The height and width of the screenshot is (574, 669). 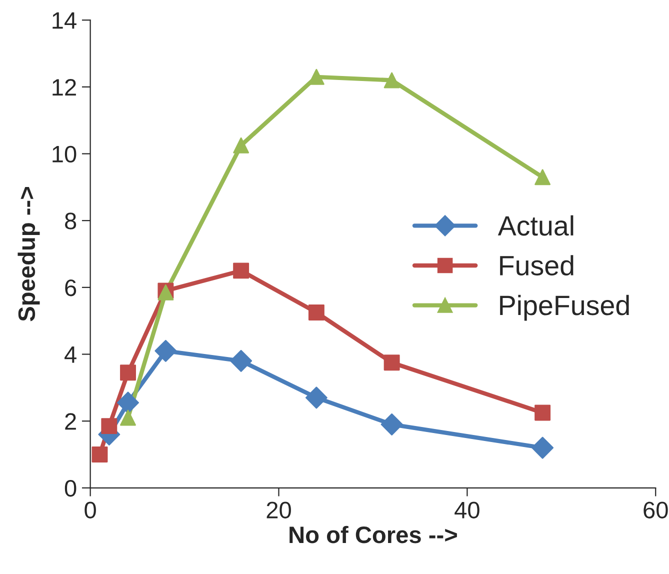 I want to click on y-tick-label: 10, so click(x=64, y=154).